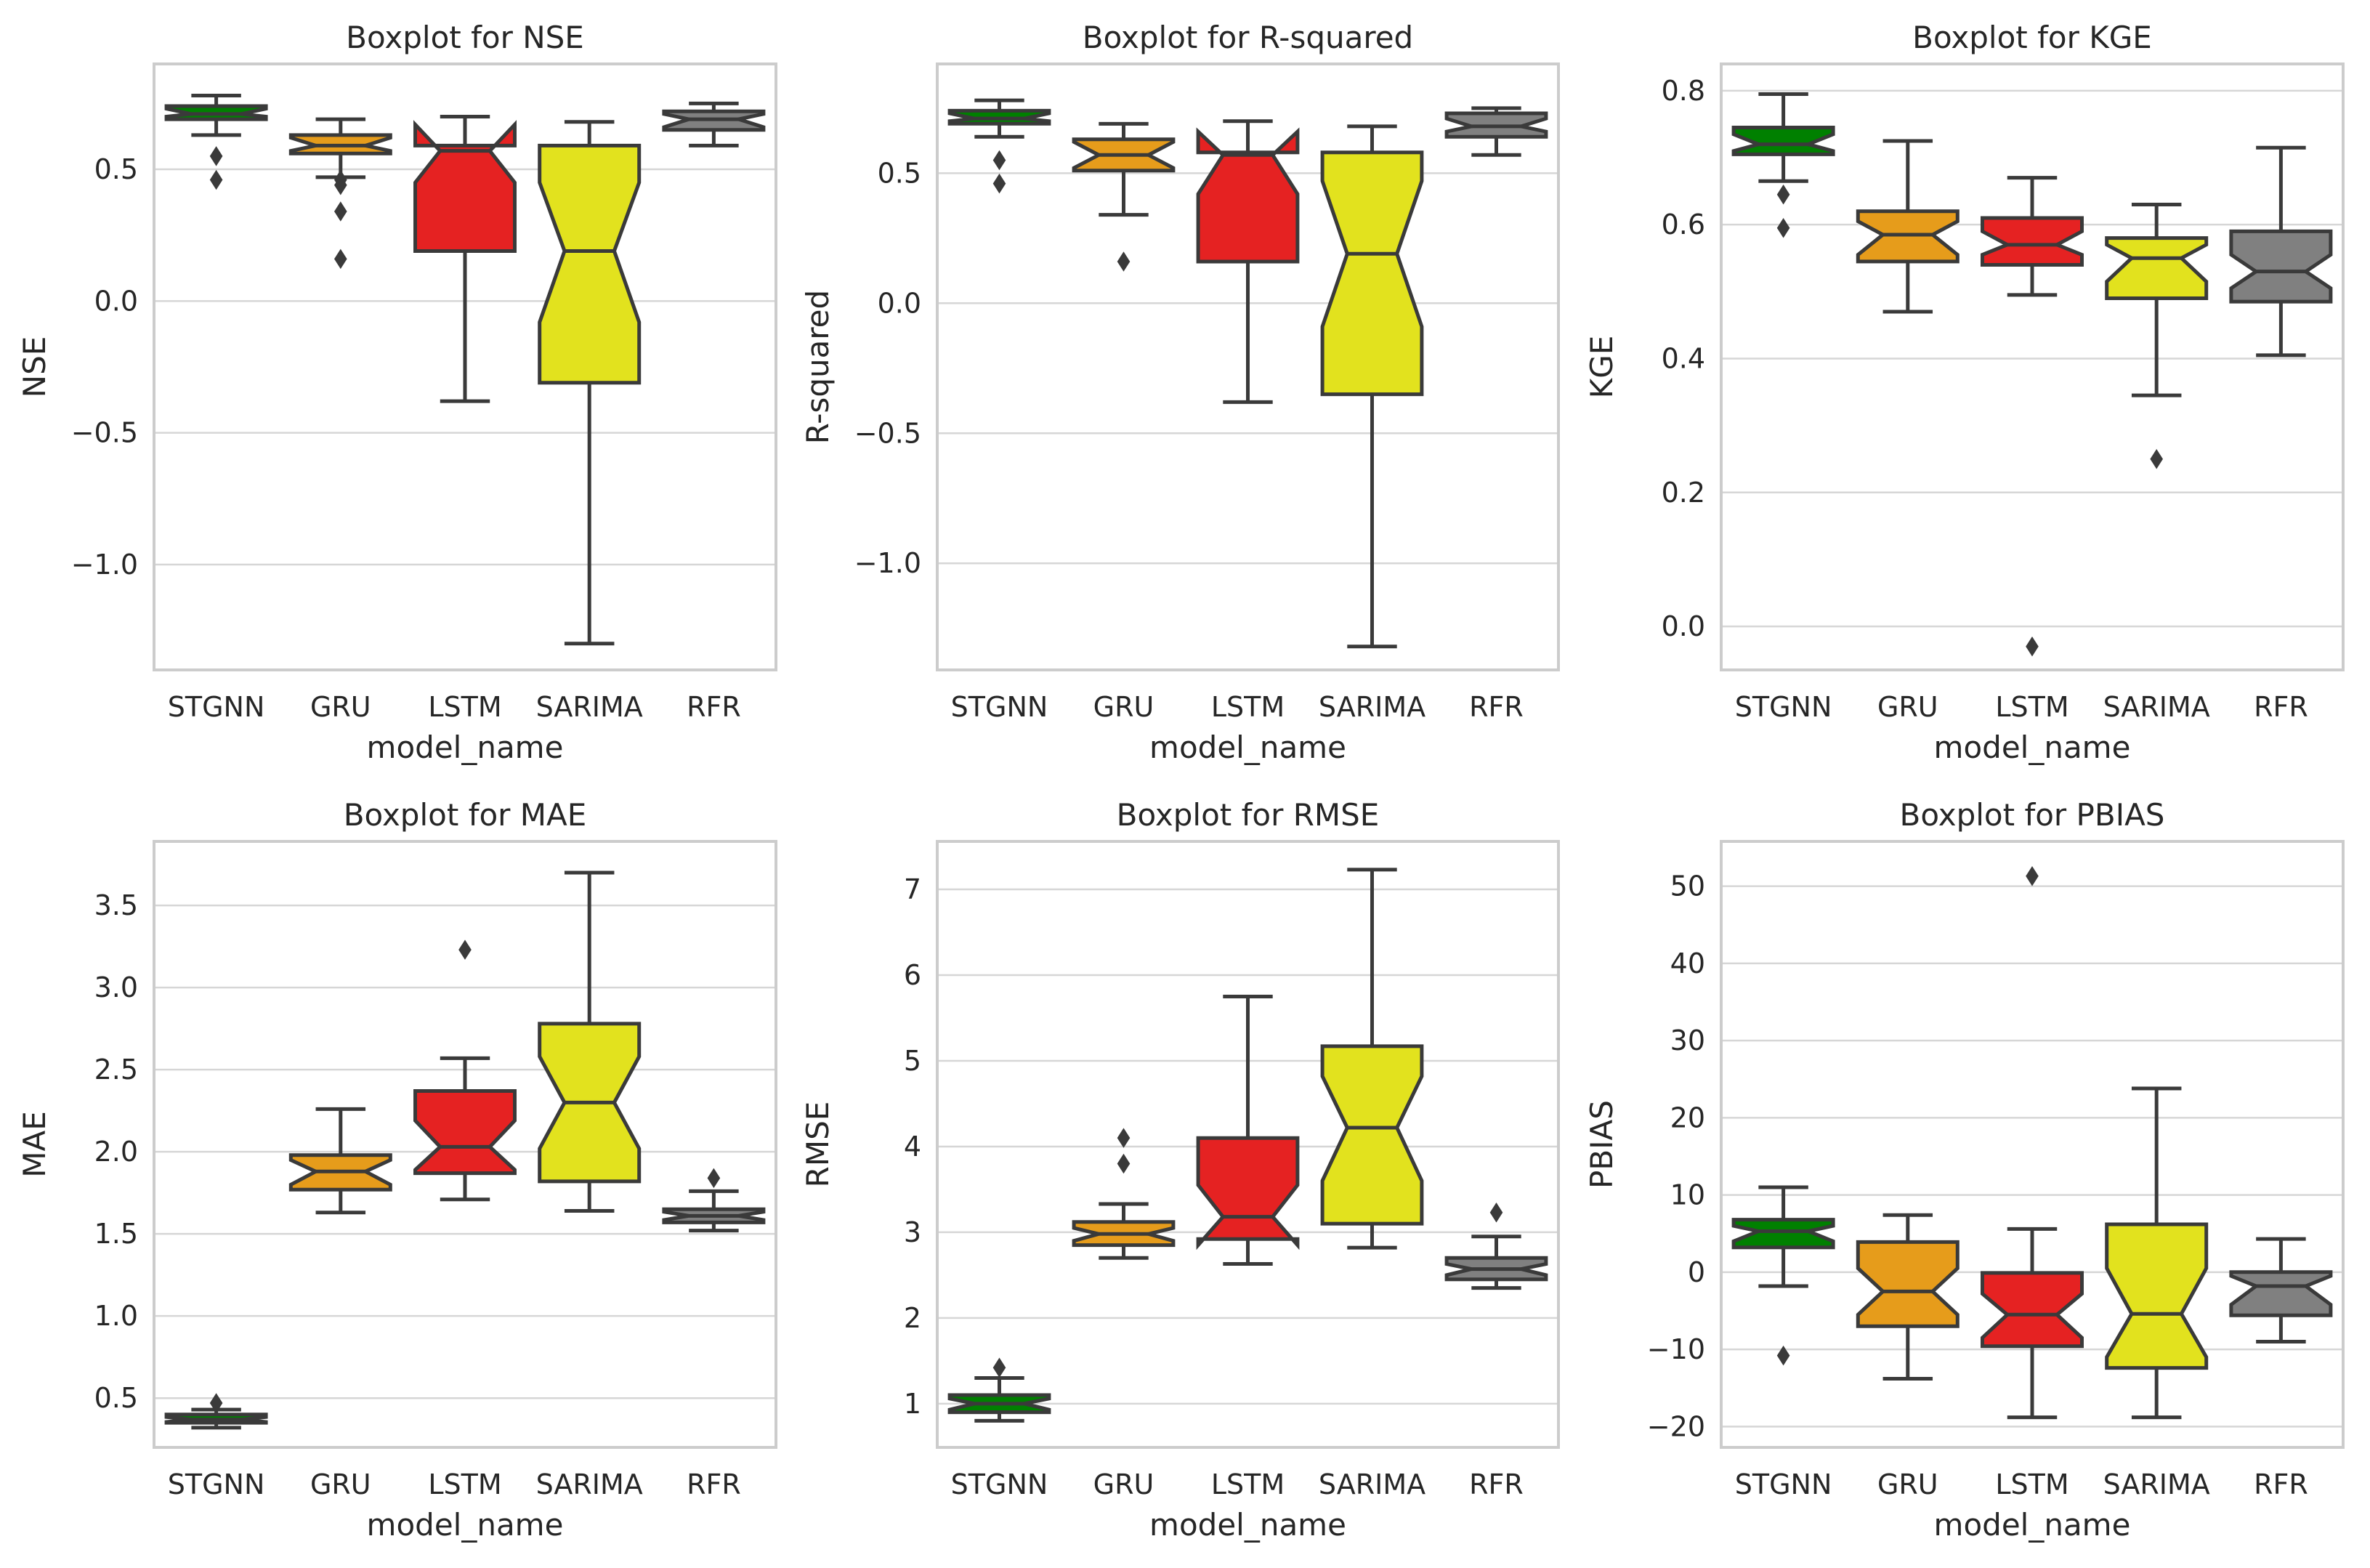 This screenshot has height=1568, width=2370. What do you see at coordinates (912, 1232) in the screenshot?
I see `y-tick-label: 3` at bounding box center [912, 1232].